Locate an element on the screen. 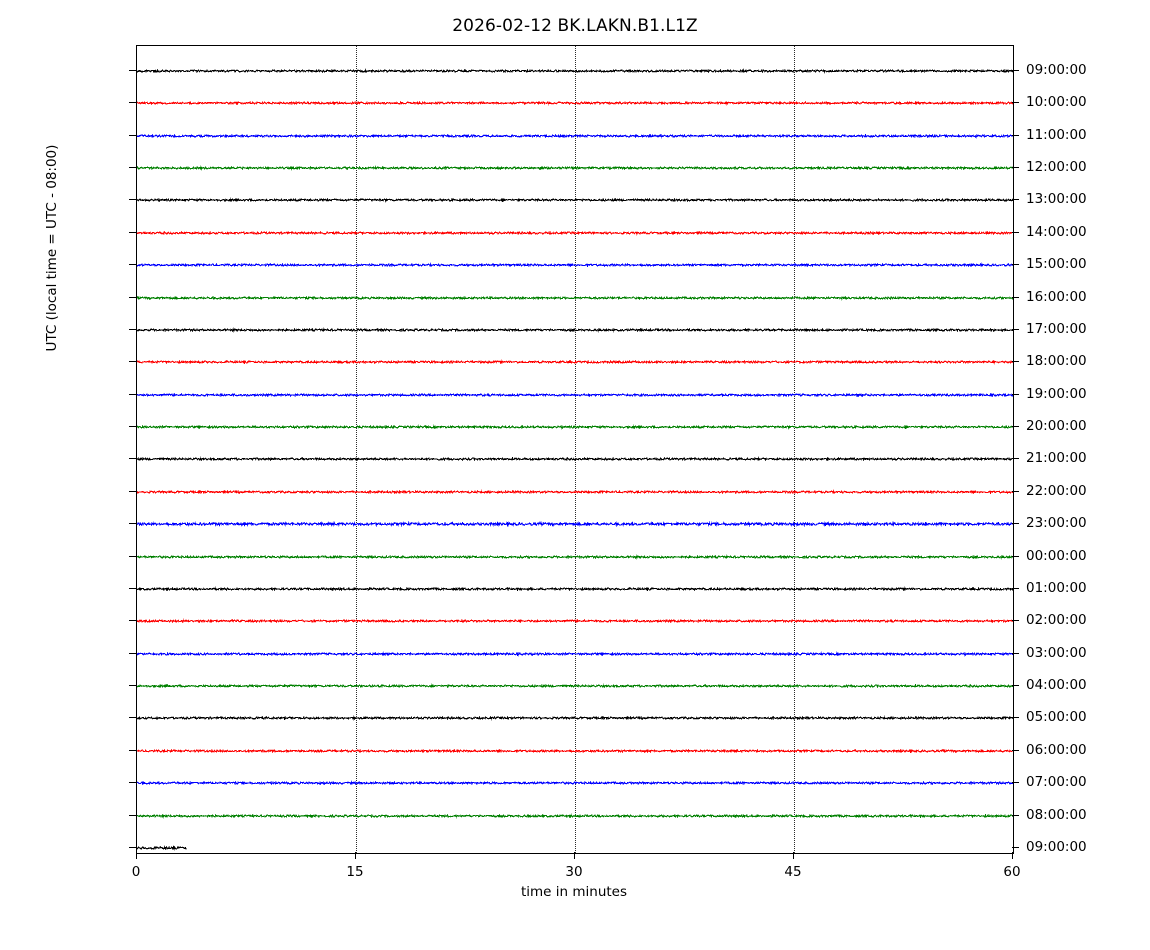 This screenshot has height=950, width=1150. y-tick-label-right: 21:00:00 is located at coordinates (1056, 458).